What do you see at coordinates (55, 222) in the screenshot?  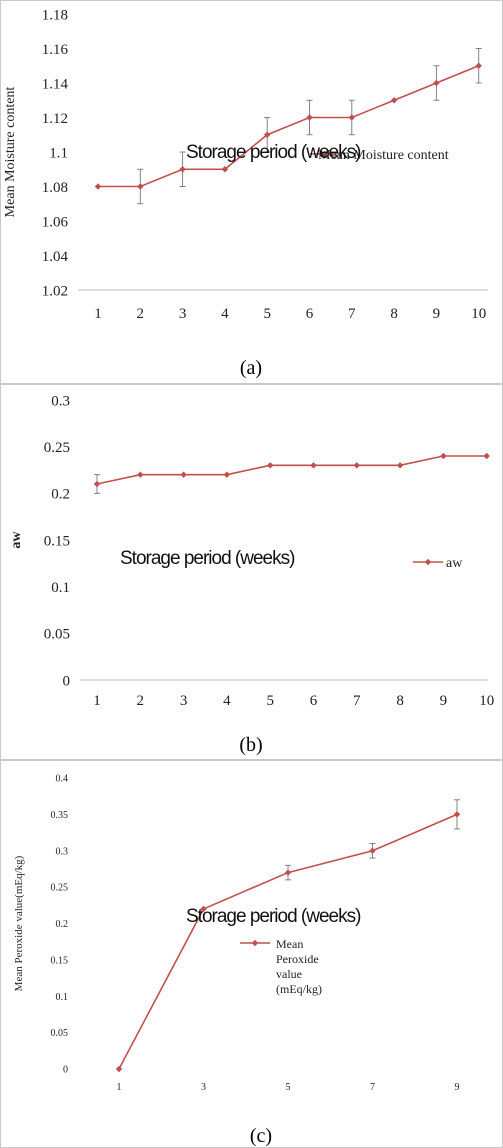 I see `y-tick-label: 1.06` at bounding box center [55, 222].